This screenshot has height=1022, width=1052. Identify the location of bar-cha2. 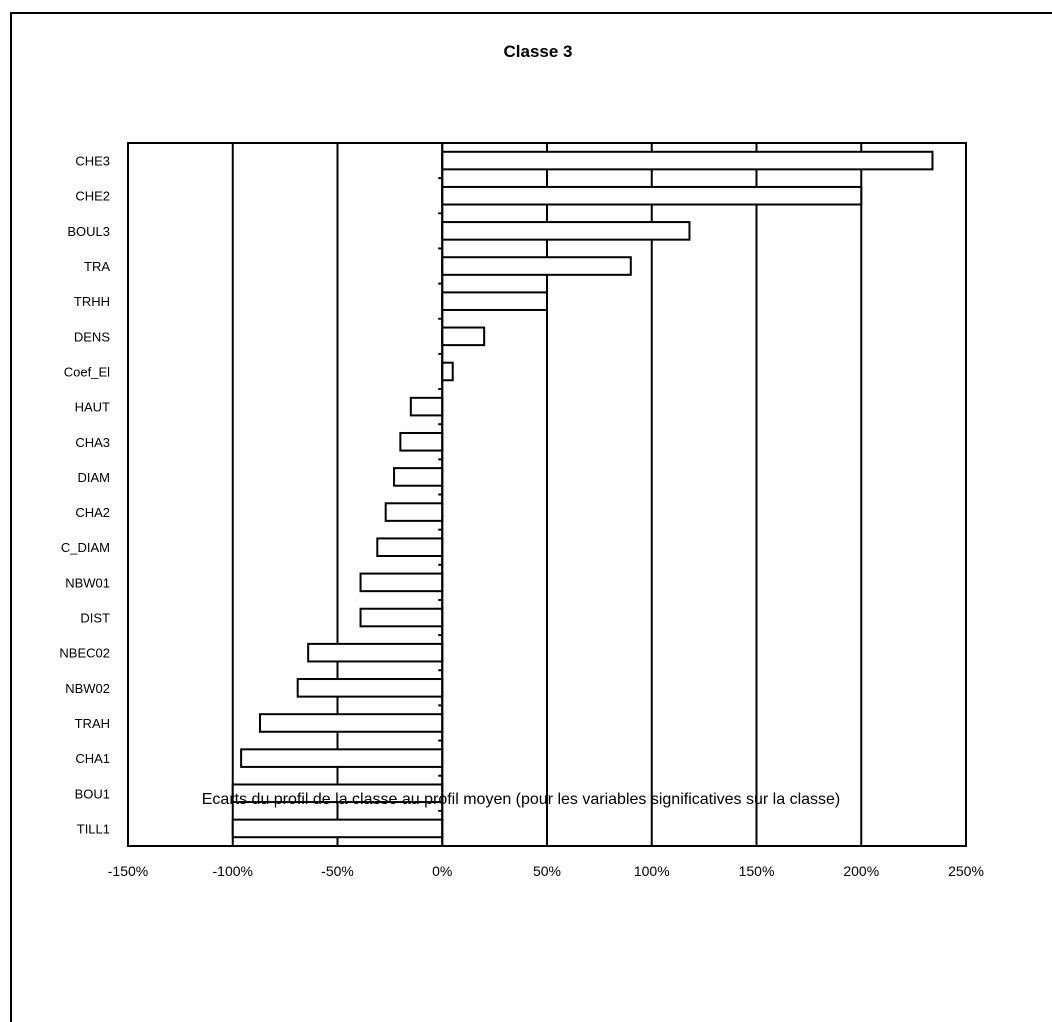
(414, 512).